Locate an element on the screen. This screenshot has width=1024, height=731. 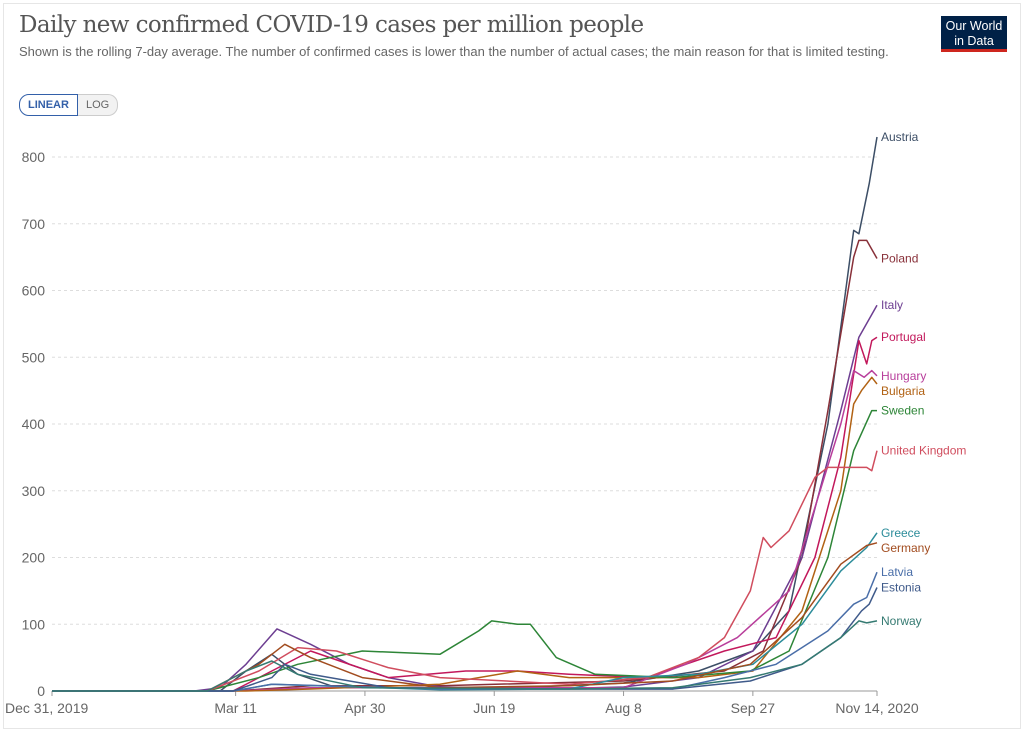
series-label-estonia: Estonia is located at coordinates (901, 588).